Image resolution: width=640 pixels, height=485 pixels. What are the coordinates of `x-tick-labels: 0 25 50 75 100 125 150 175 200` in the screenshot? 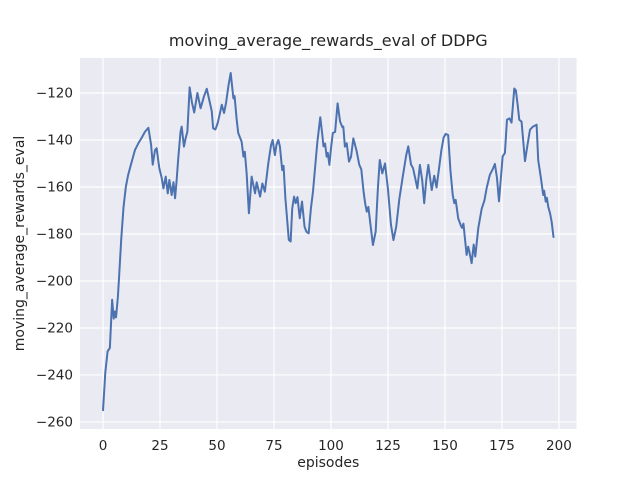 It's located at (335, 446).